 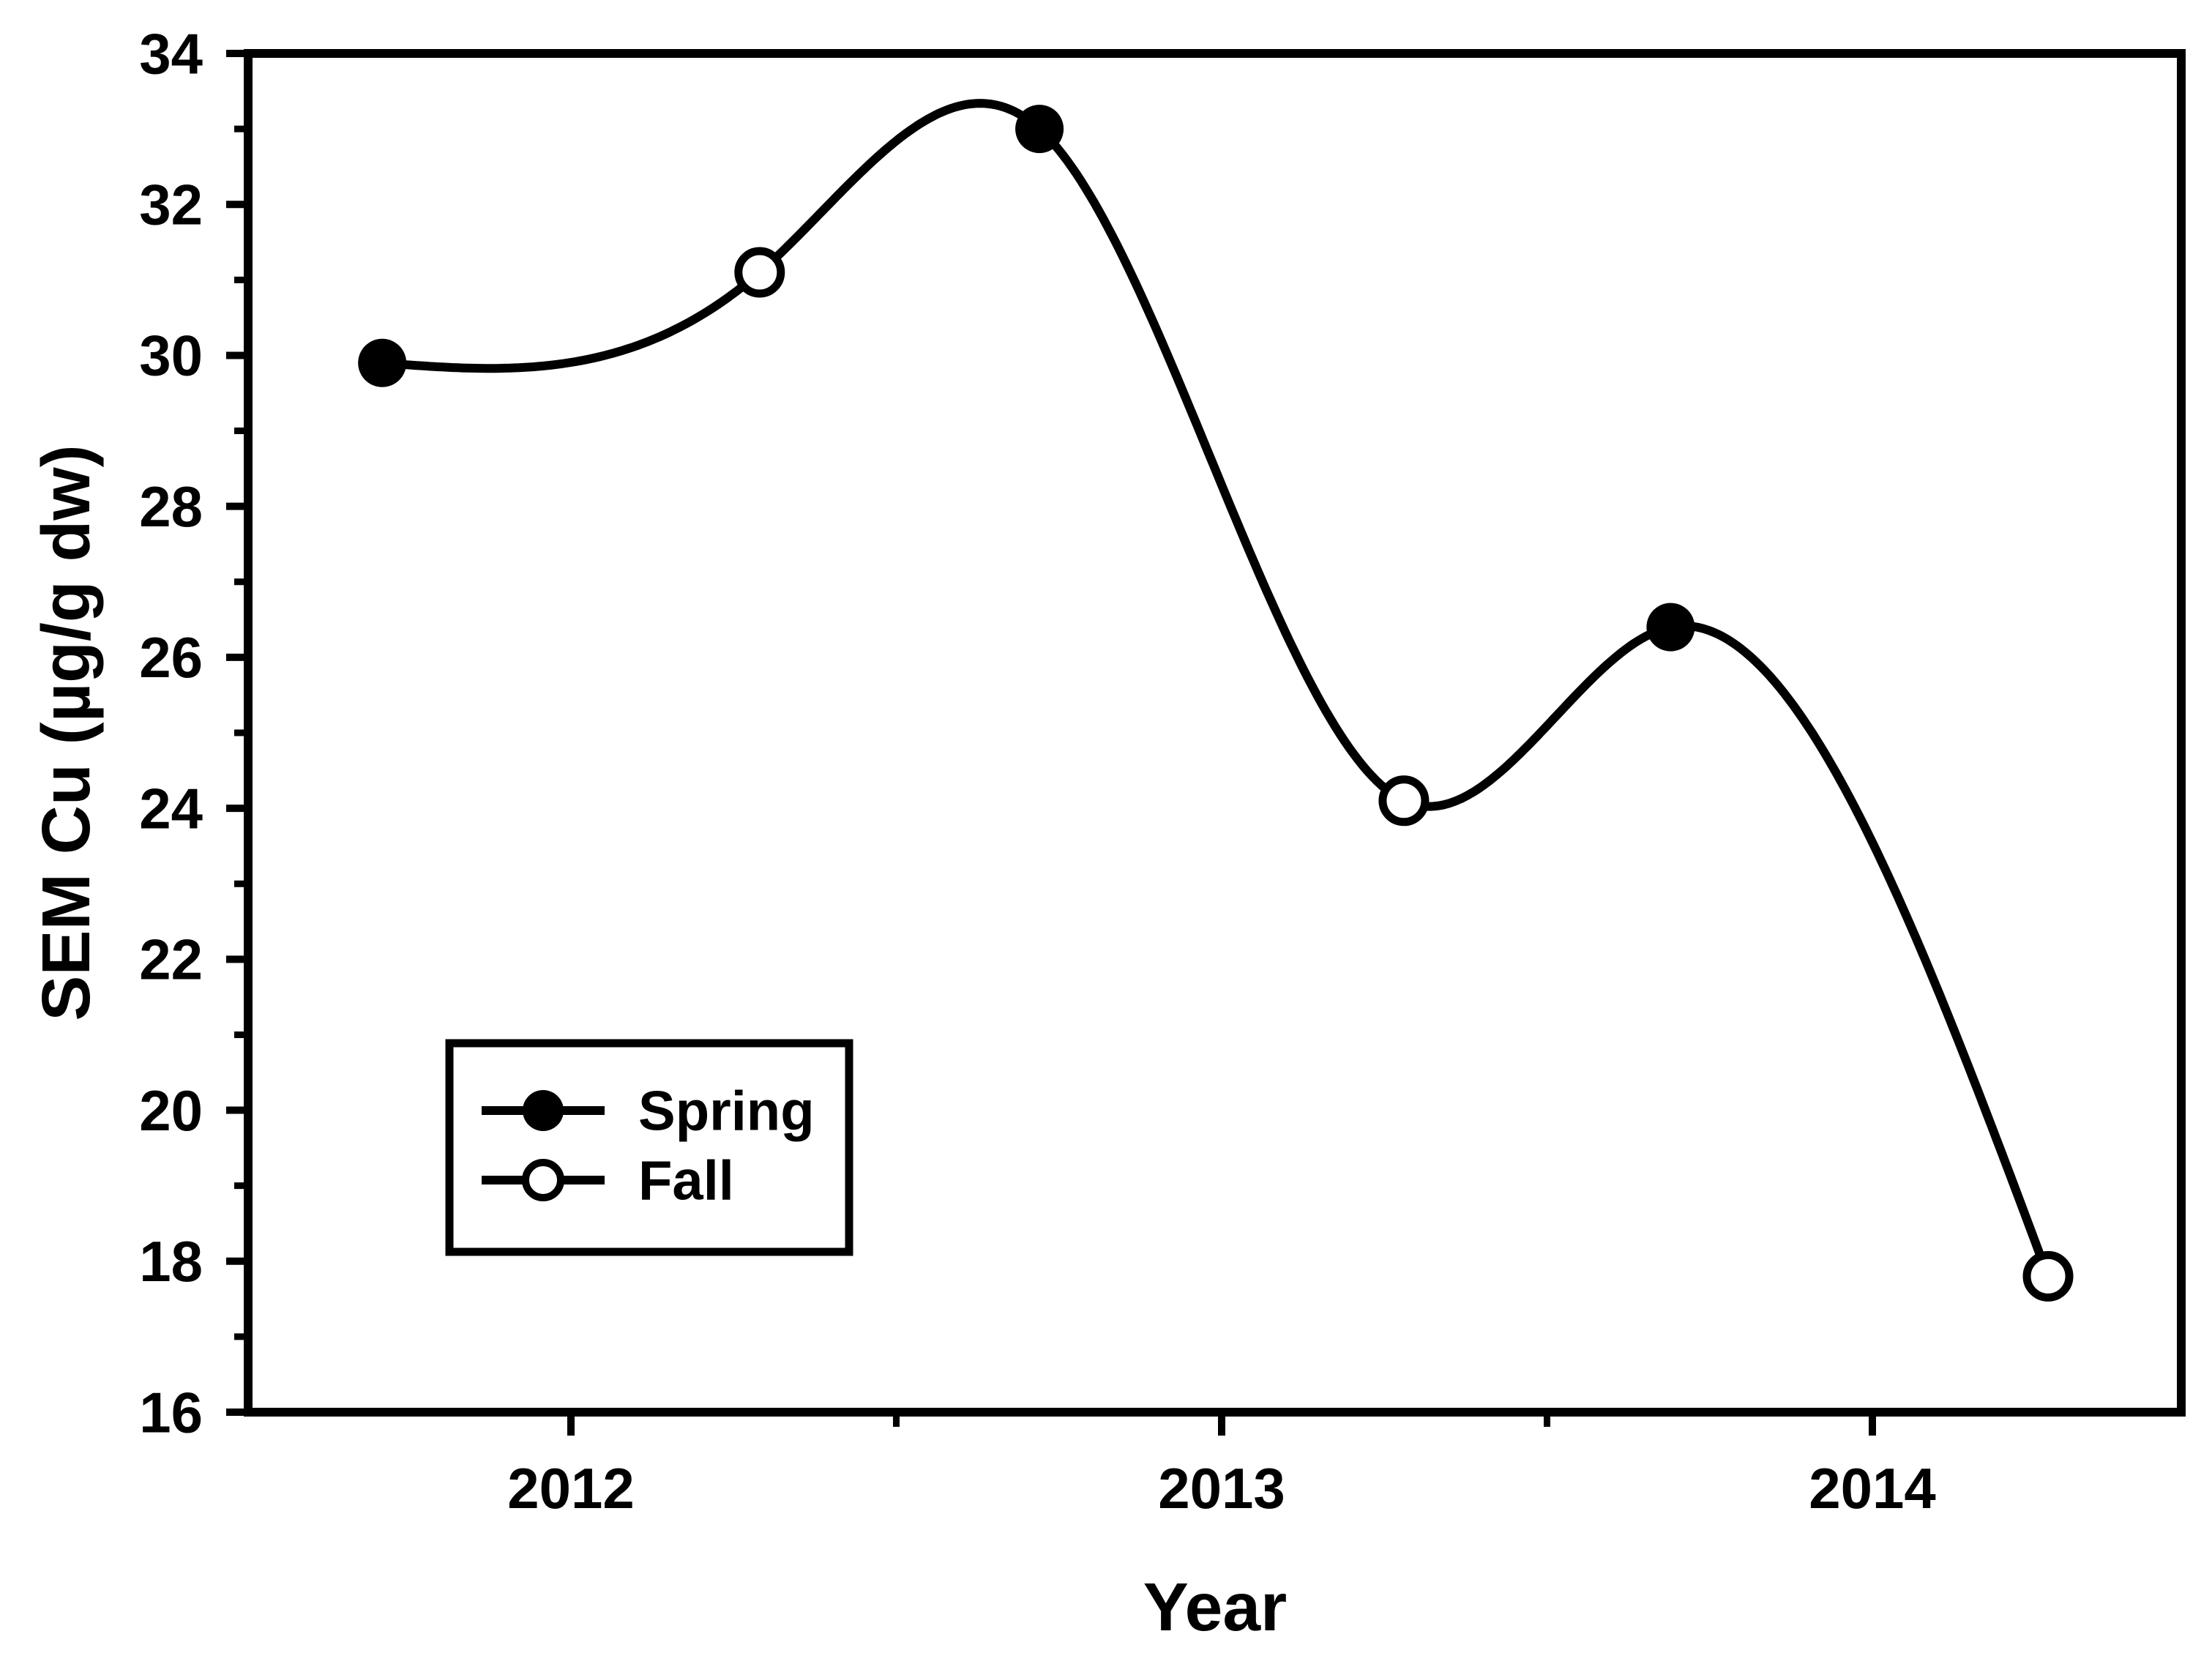 I want to click on y-tick-label: 16, so click(x=171, y=1412).